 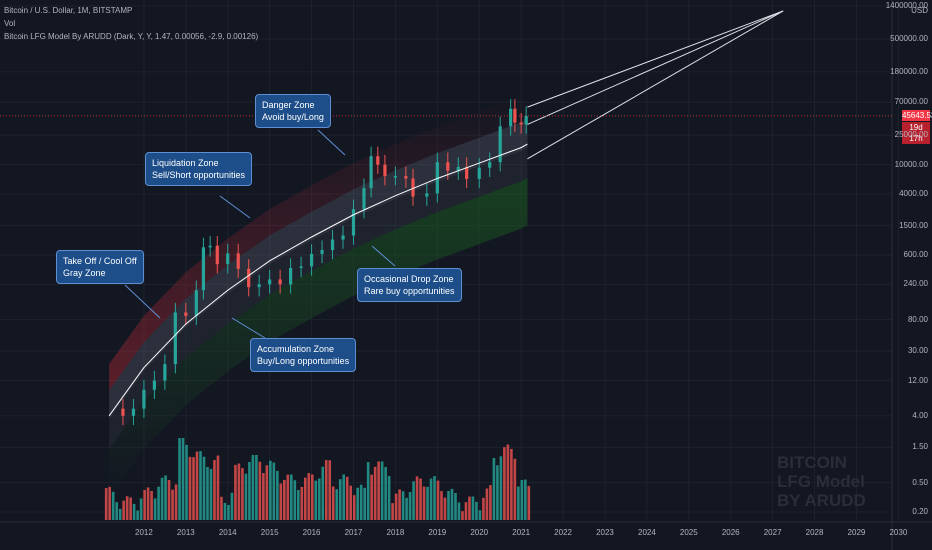 I want to click on price-tick-label: 0.20, so click(x=920, y=511).